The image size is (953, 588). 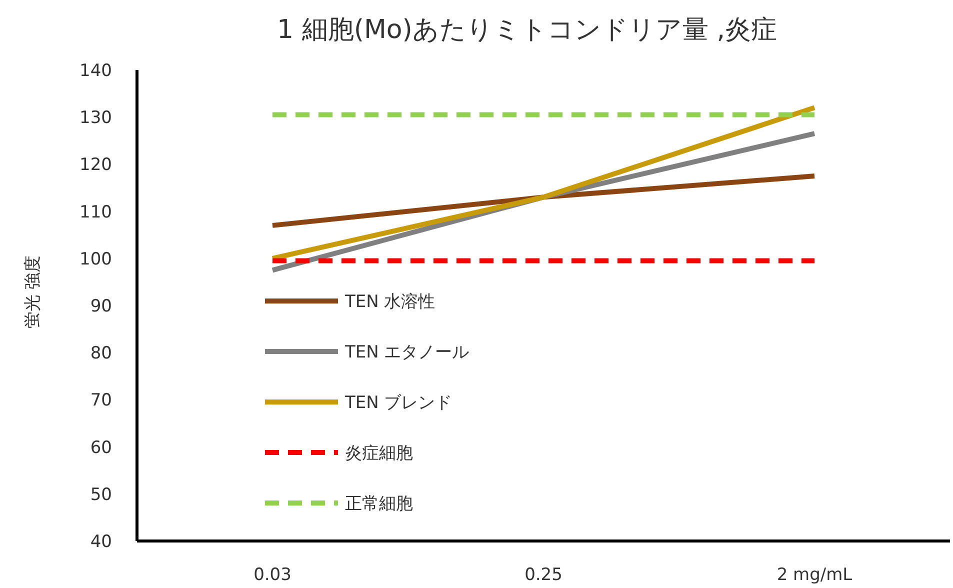 What do you see at coordinates (273, 575) in the screenshot?
I see `x-tick-label: 0.03` at bounding box center [273, 575].